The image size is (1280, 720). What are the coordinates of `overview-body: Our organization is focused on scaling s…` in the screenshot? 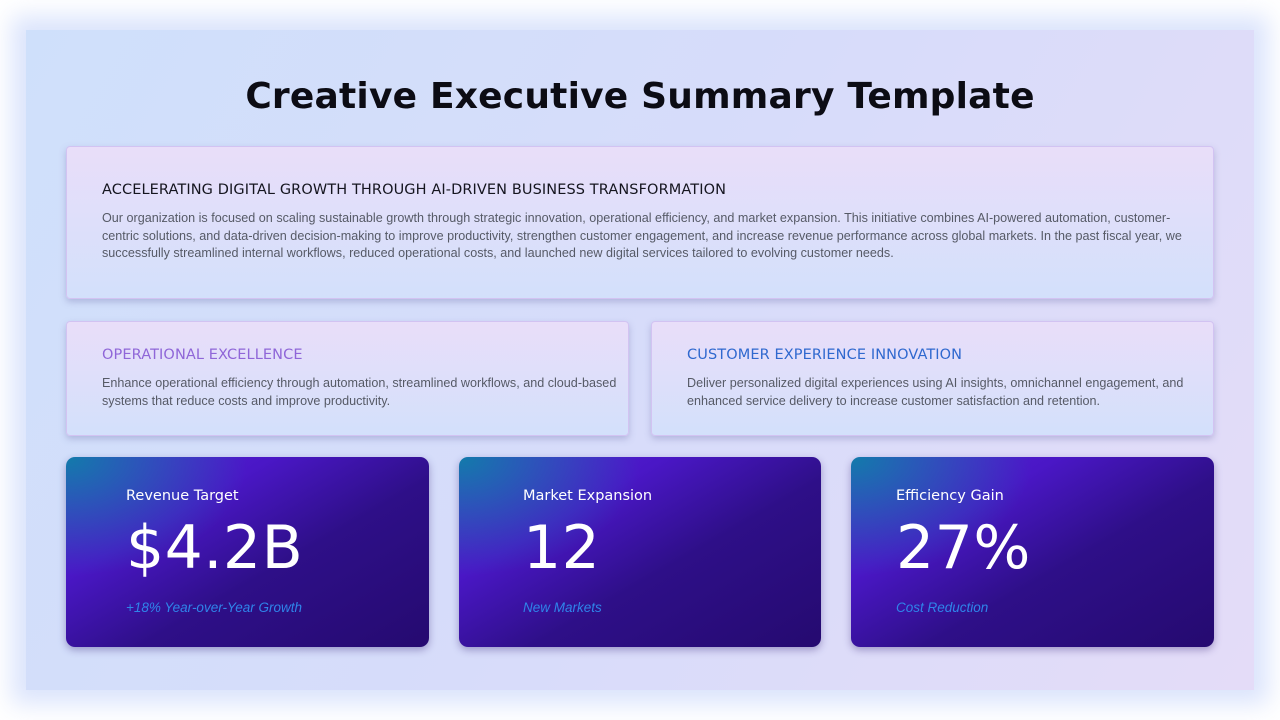 It's located at (642, 236).